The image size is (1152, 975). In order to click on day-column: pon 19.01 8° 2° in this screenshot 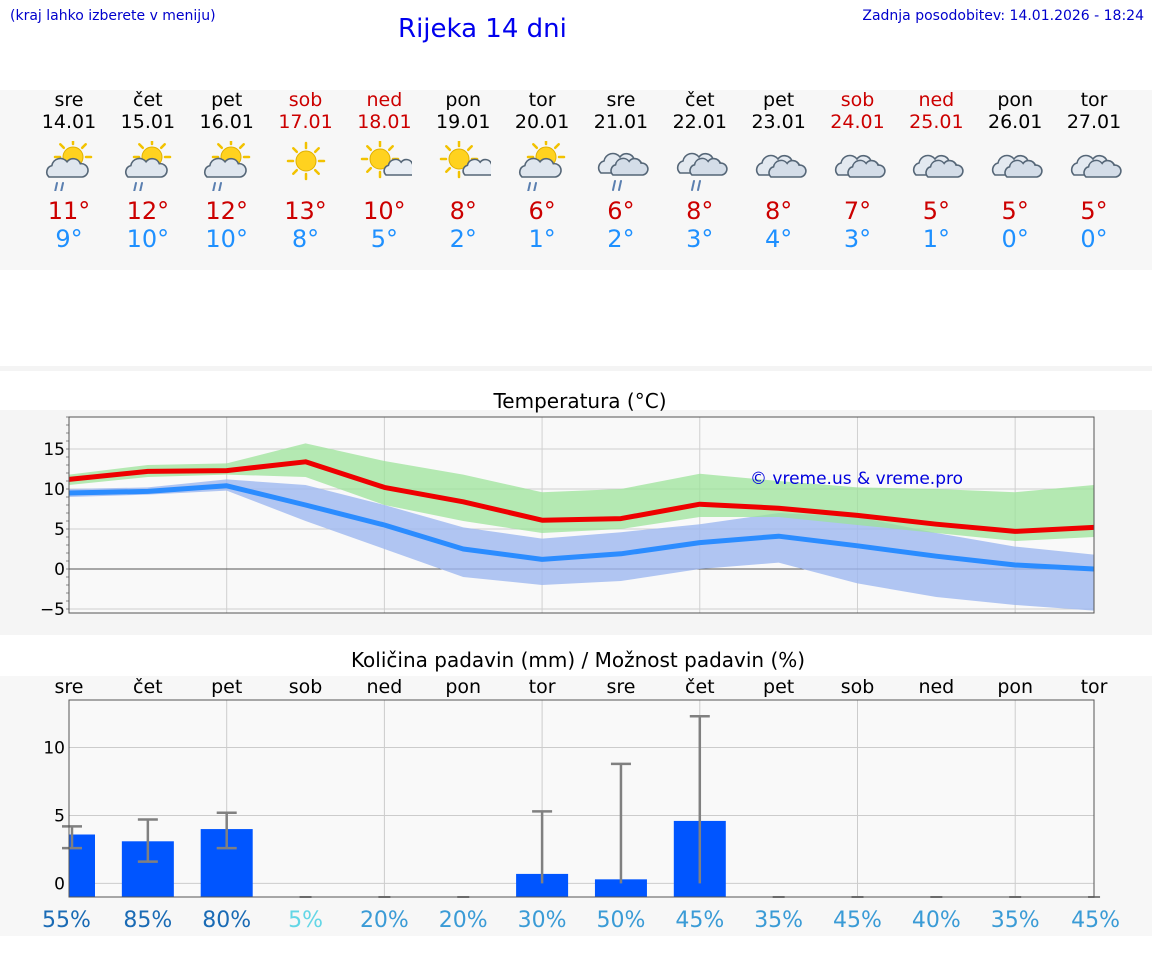, I will do `click(463, 171)`.